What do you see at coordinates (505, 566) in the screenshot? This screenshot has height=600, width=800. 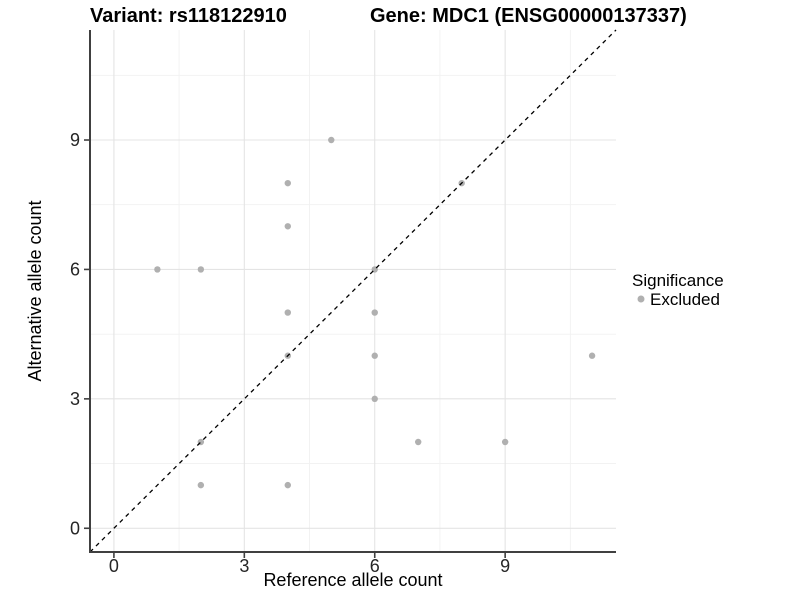 I see `x-tick-label: 9` at bounding box center [505, 566].